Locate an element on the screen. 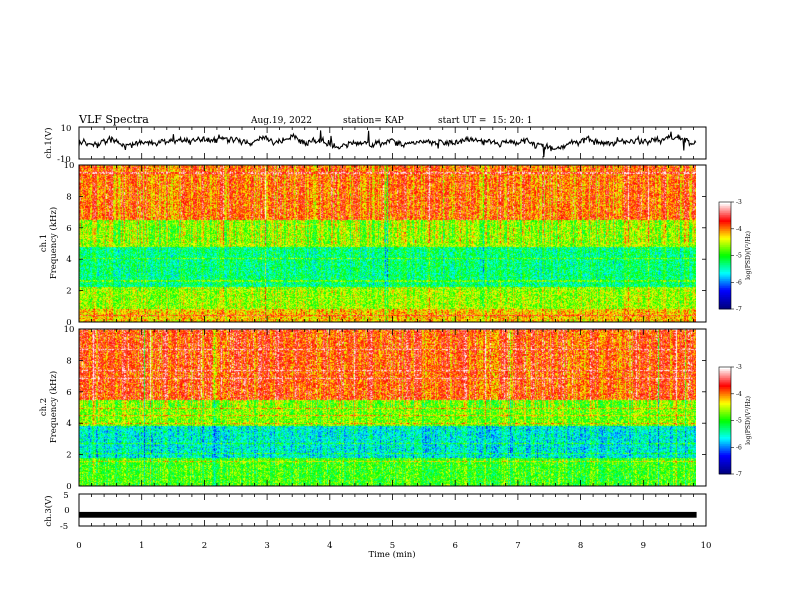 This screenshot has width=792, height=612. ch3-ytick-top: 5 is located at coordinates (65, 496).